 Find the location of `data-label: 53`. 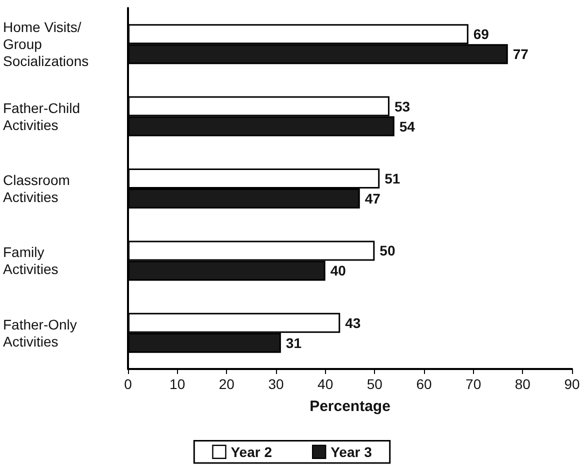

data-label: 53 is located at coordinates (402, 106).